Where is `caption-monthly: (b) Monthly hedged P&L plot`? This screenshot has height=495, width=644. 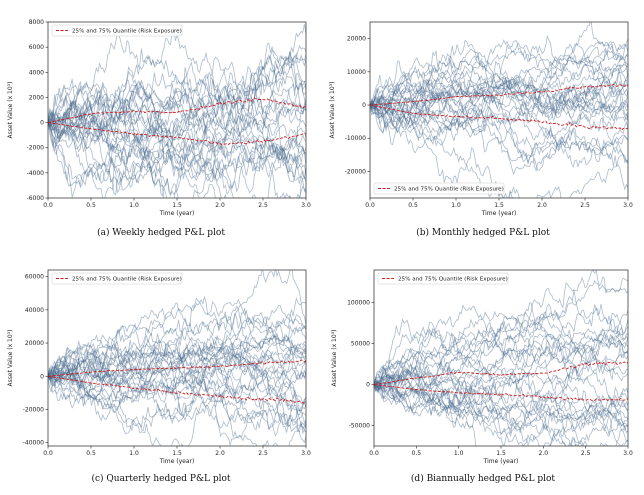
caption-monthly: (b) Monthly hedged P&L plot is located at coordinates (483, 233).